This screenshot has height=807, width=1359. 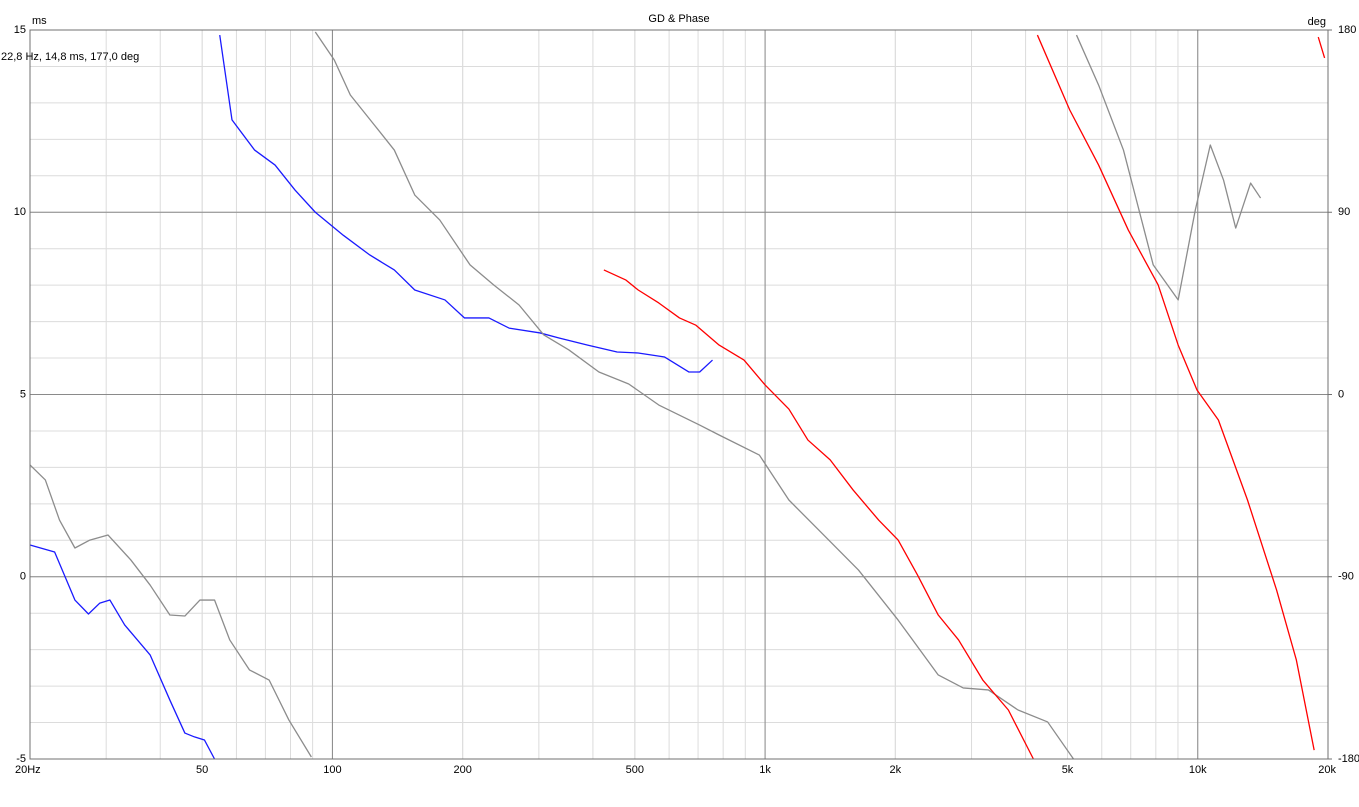 I want to click on x-tick-label: 100, so click(x=332, y=770).